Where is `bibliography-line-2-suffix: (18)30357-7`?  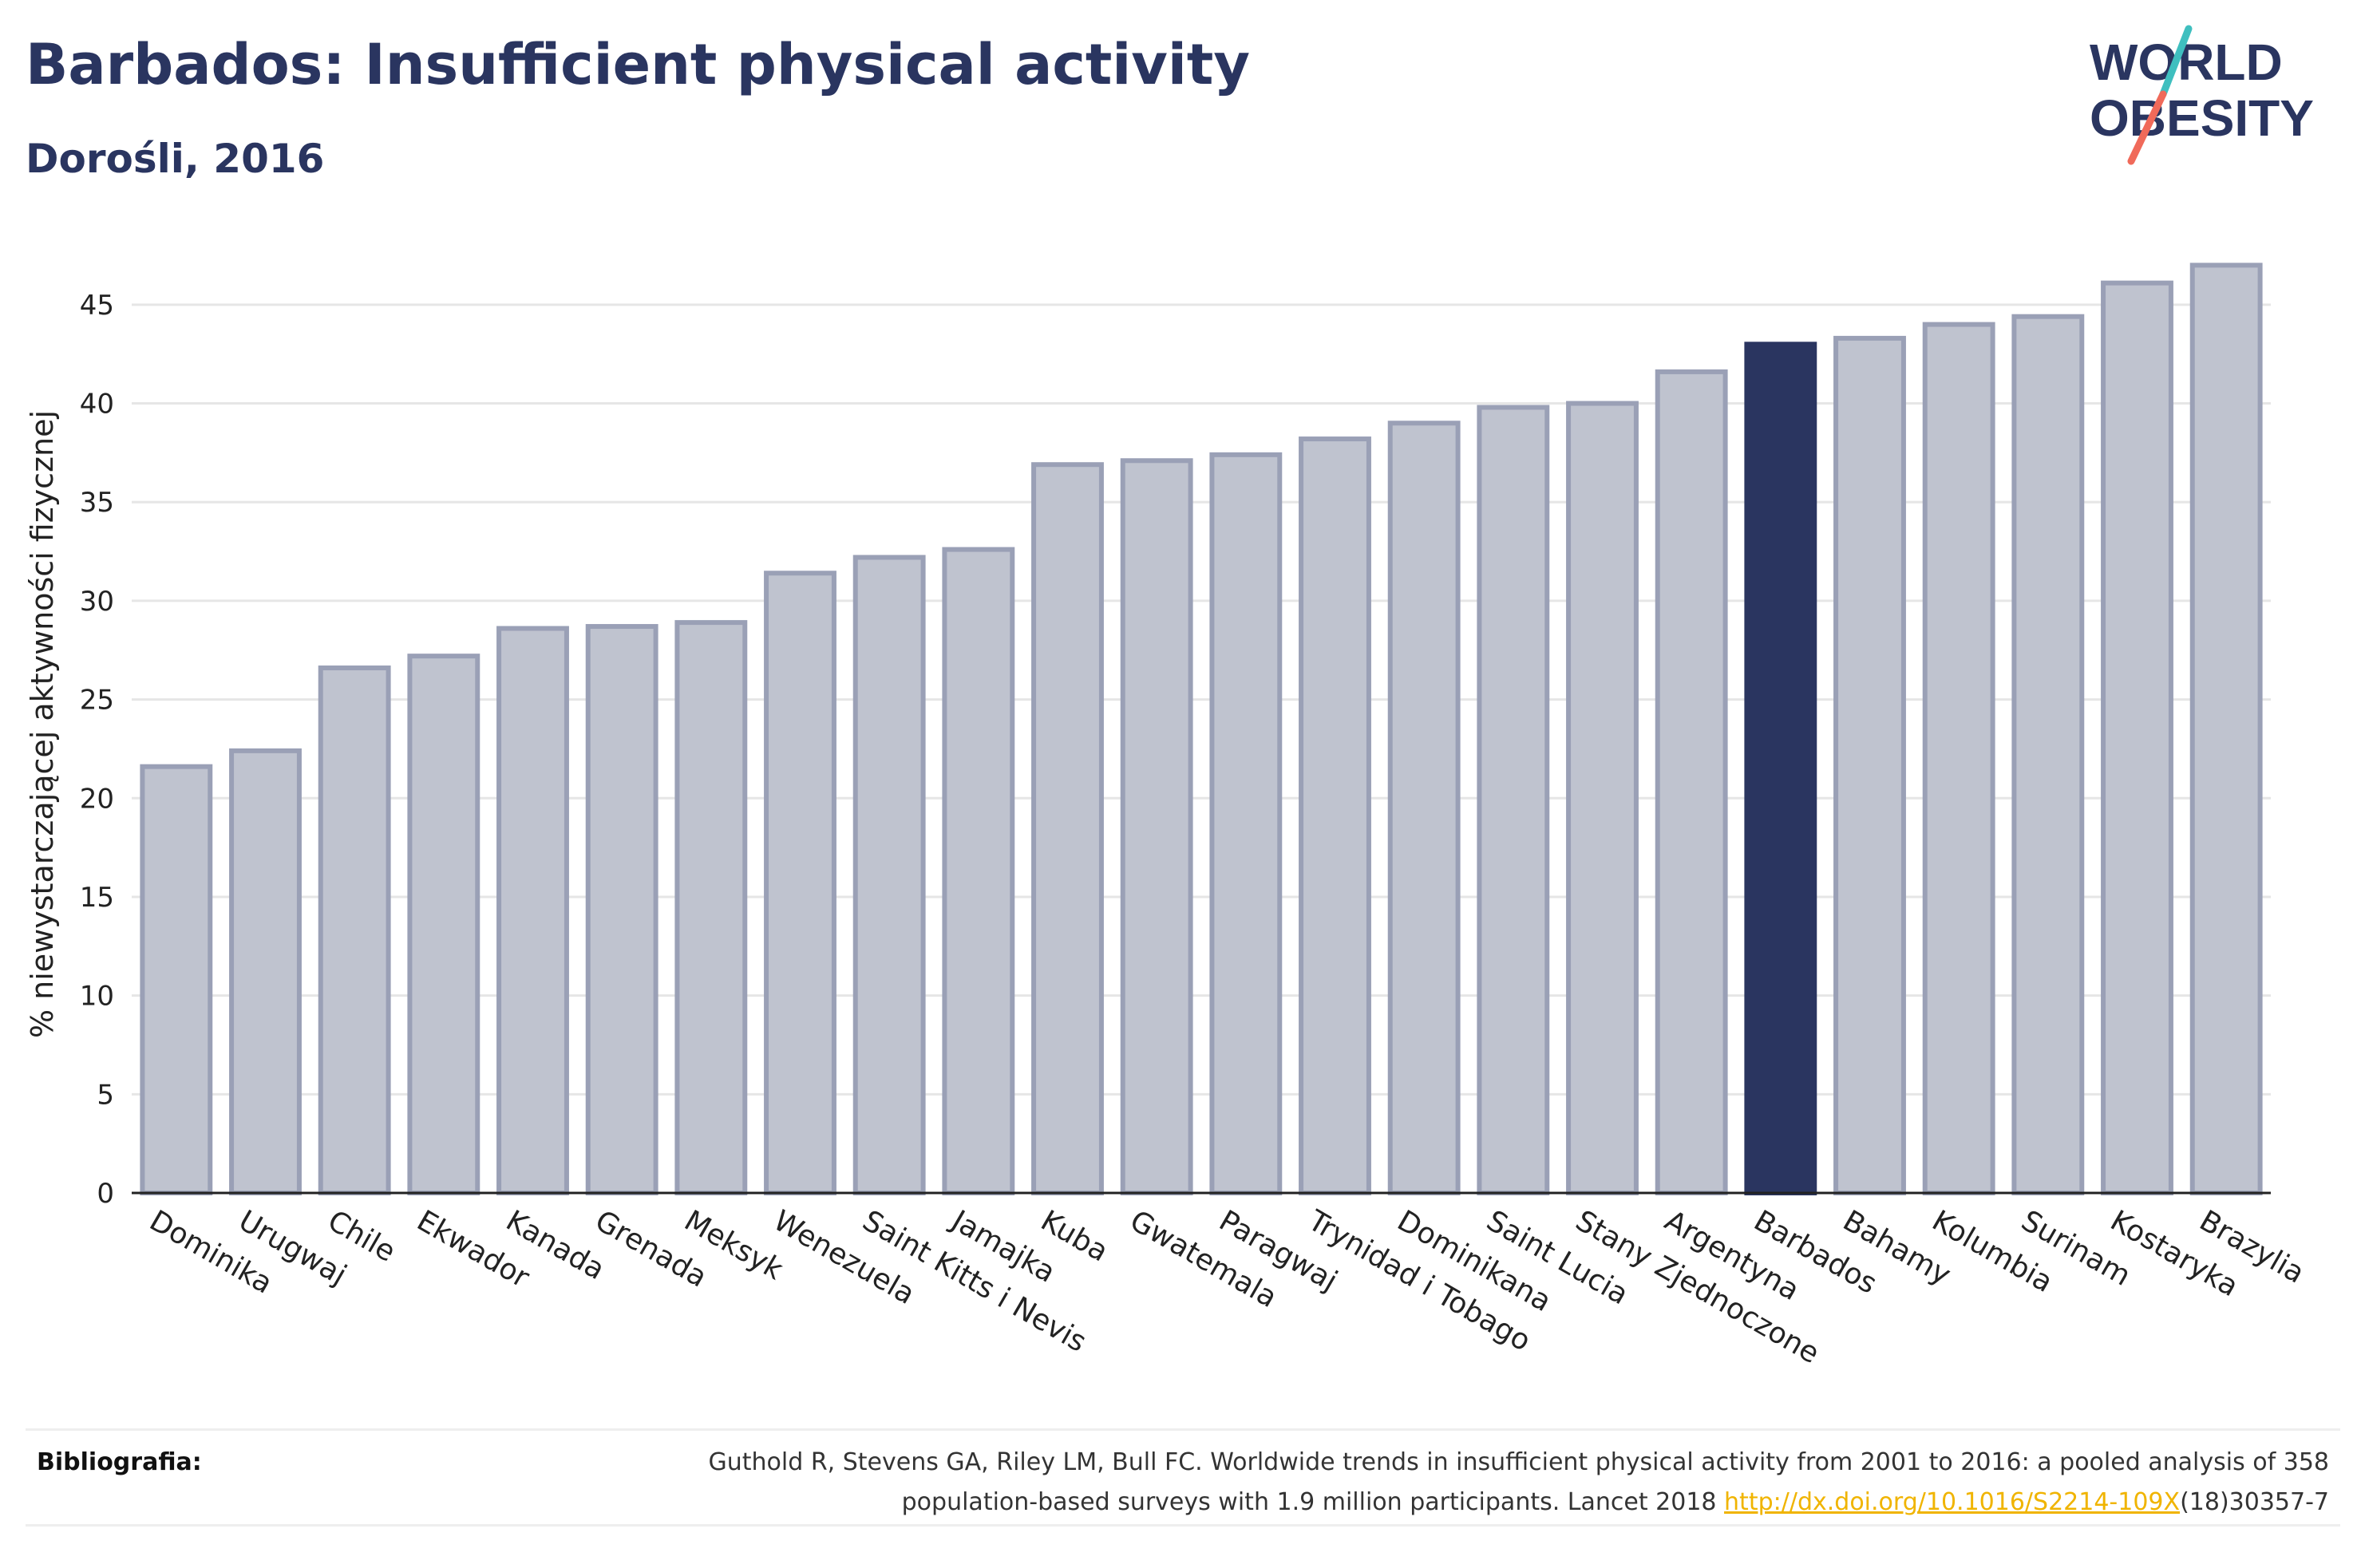
bibliography-line-2-suffix: (18)30357-7 is located at coordinates (2254, 1502).